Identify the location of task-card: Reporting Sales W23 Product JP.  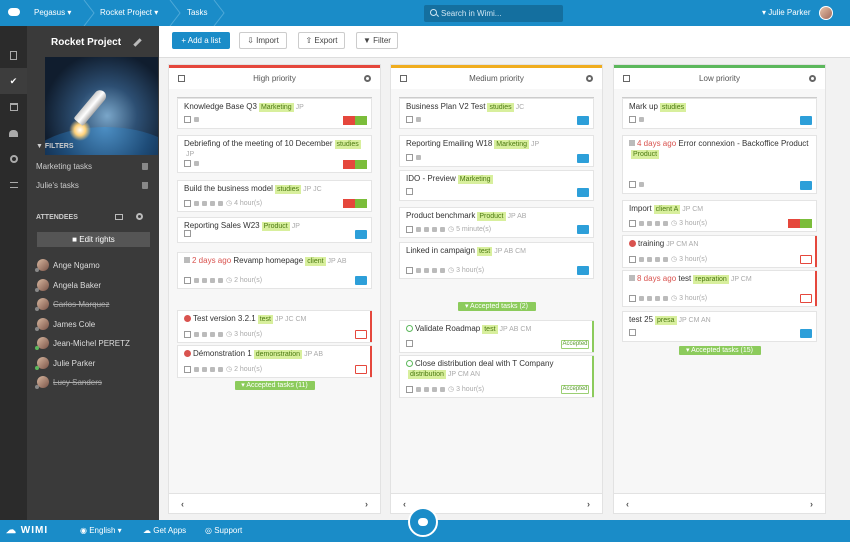
(274, 230).